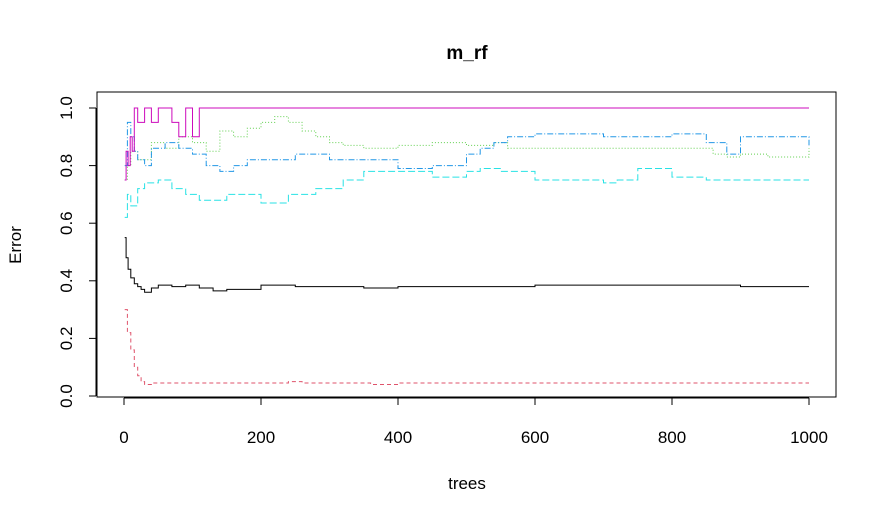 The width and height of the screenshot is (887, 520). Describe the element at coordinates (398, 437) in the screenshot. I see `x-tick-label: 400` at that location.